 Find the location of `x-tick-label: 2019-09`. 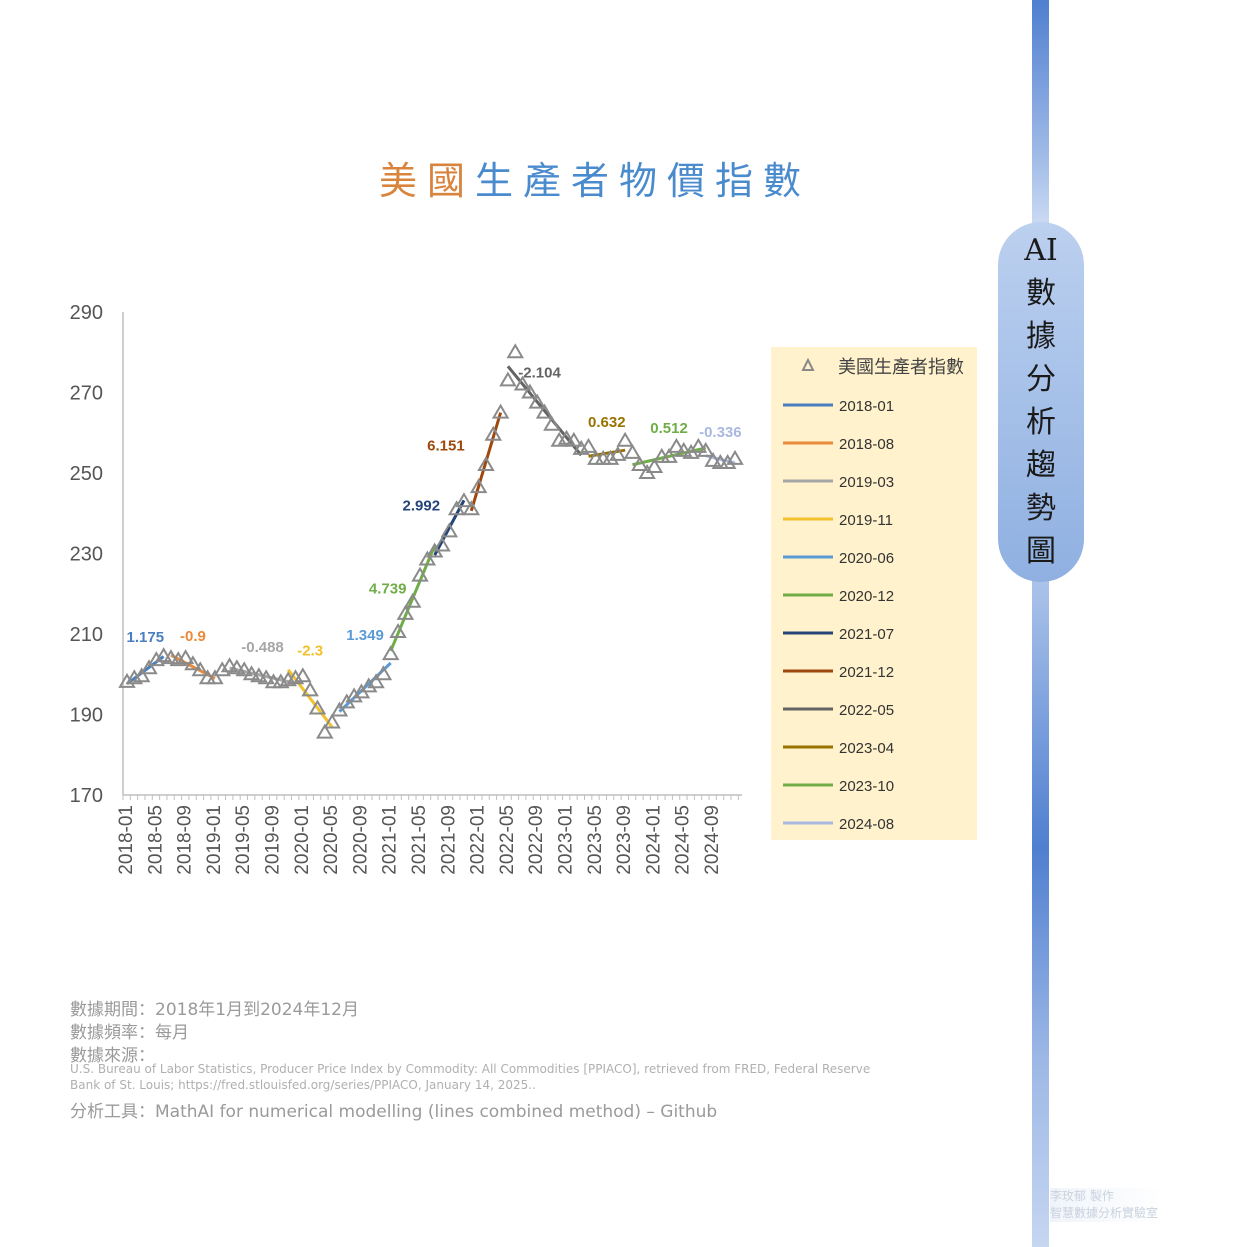

x-tick-label: 2019-09 is located at coordinates (273, 840).